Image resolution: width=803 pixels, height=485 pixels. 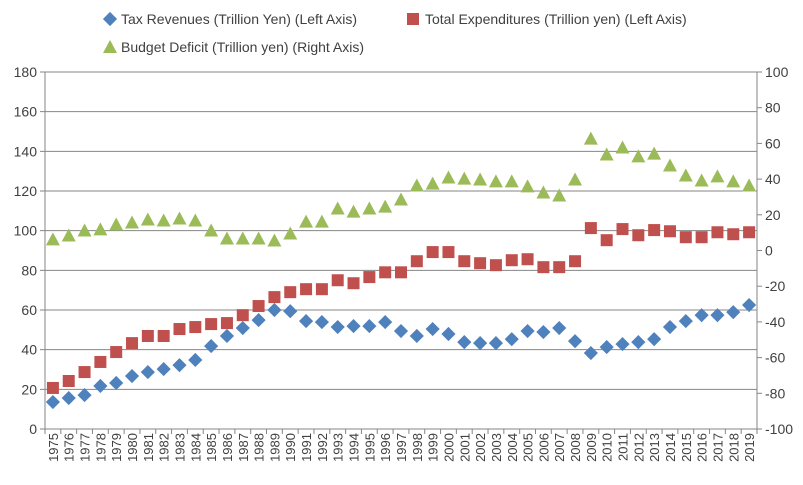 I want to click on left-axis-tick-label: 80, so click(x=29, y=270).